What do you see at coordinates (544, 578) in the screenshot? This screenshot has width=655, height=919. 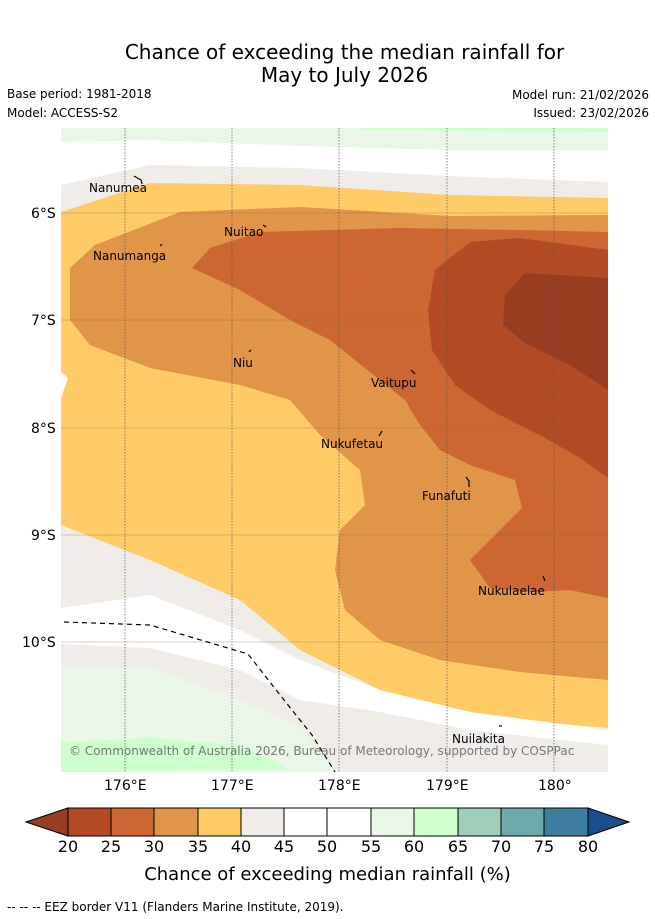 I see `island-mark-nukulaelae` at bounding box center [544, 578].